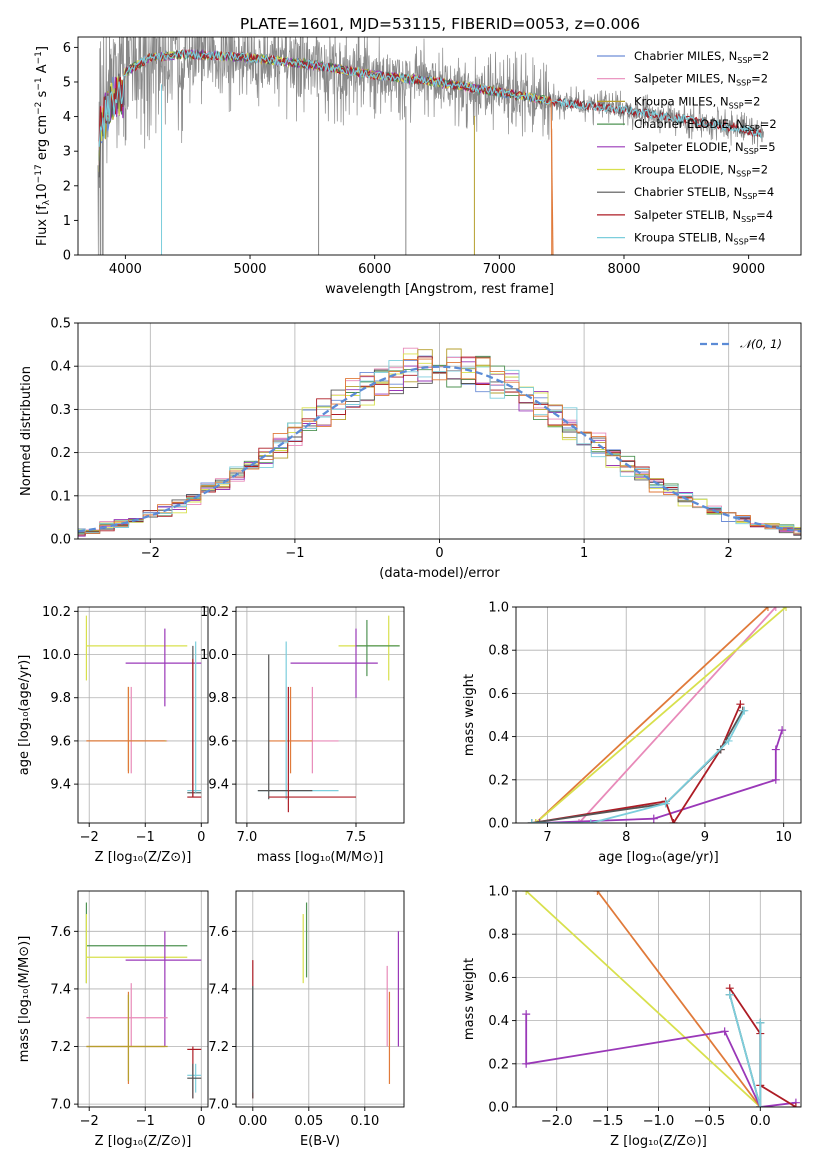 The image size is (819, 1170). Describe the element at coordinates (60, 410) in the screenshot. I see `y-tick-label: 0.3` at that location.